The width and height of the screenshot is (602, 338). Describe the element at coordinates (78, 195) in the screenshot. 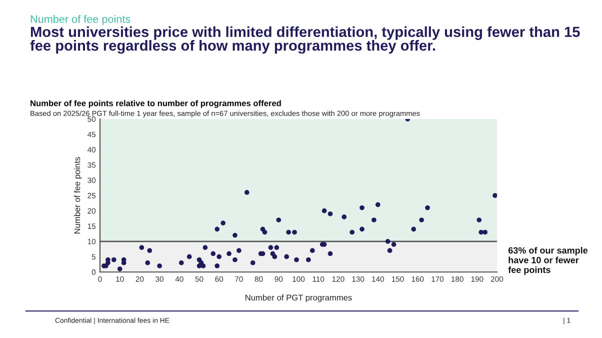

I see `y-axis-title: Number of fee points` at that location.